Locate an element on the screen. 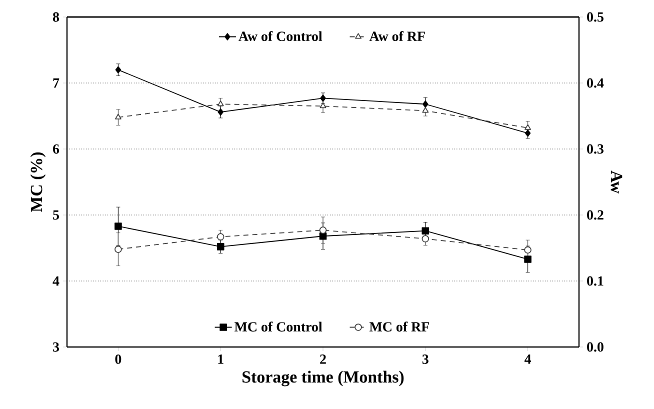 The width and height of the screenshot is (654, 409). x-tick-label: 3 is located at coordinates (425, 359).